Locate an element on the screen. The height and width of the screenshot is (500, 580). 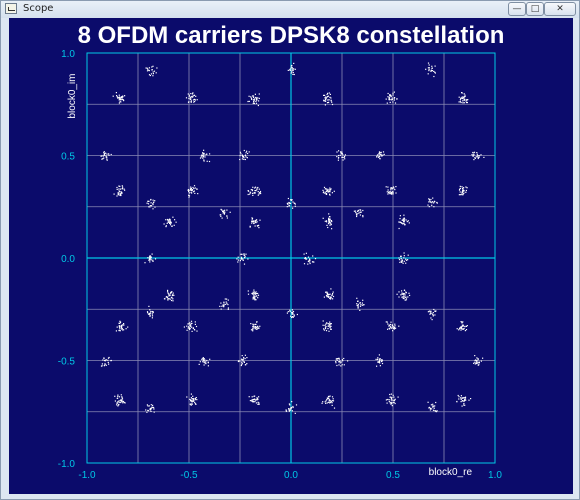
minimize-button: — is located at coordinates (517, 9).